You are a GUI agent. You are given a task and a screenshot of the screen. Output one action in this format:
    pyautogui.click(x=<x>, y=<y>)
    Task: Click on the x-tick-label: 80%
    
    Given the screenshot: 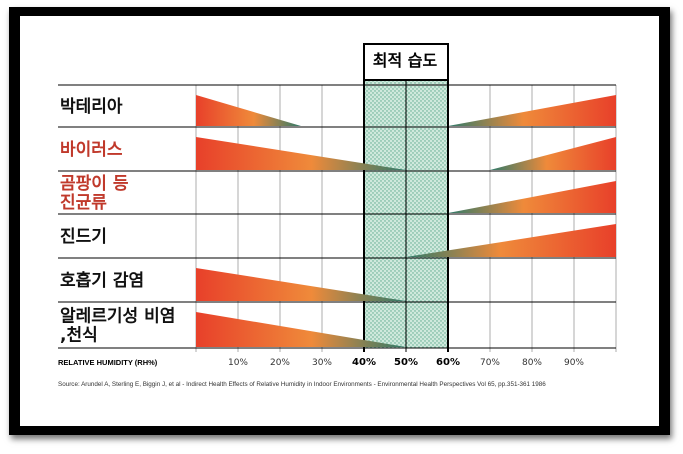 What is the action you would take?
    pyautogui.click(x=532, y=363)
    